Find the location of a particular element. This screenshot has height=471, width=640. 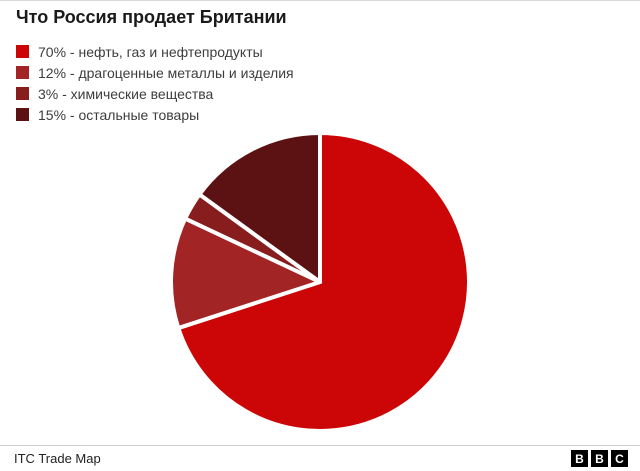

legend-label: 70% - нефть, газ и нефтепродукты is located at coordinates (150, 51).